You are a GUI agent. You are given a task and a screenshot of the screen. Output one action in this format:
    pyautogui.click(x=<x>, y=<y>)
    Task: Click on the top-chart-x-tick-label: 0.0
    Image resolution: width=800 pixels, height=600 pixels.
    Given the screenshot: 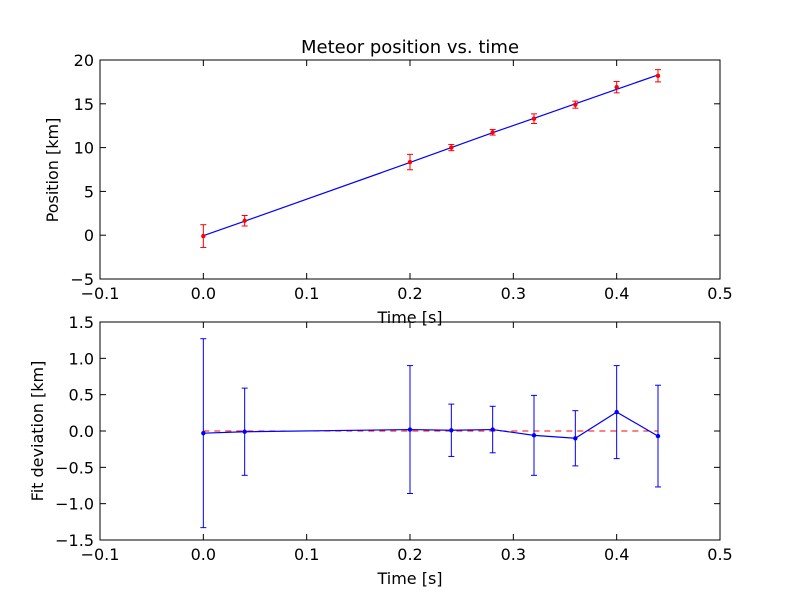 What is the action you would take?
    pyautogui.click(x=203, y=293)
    